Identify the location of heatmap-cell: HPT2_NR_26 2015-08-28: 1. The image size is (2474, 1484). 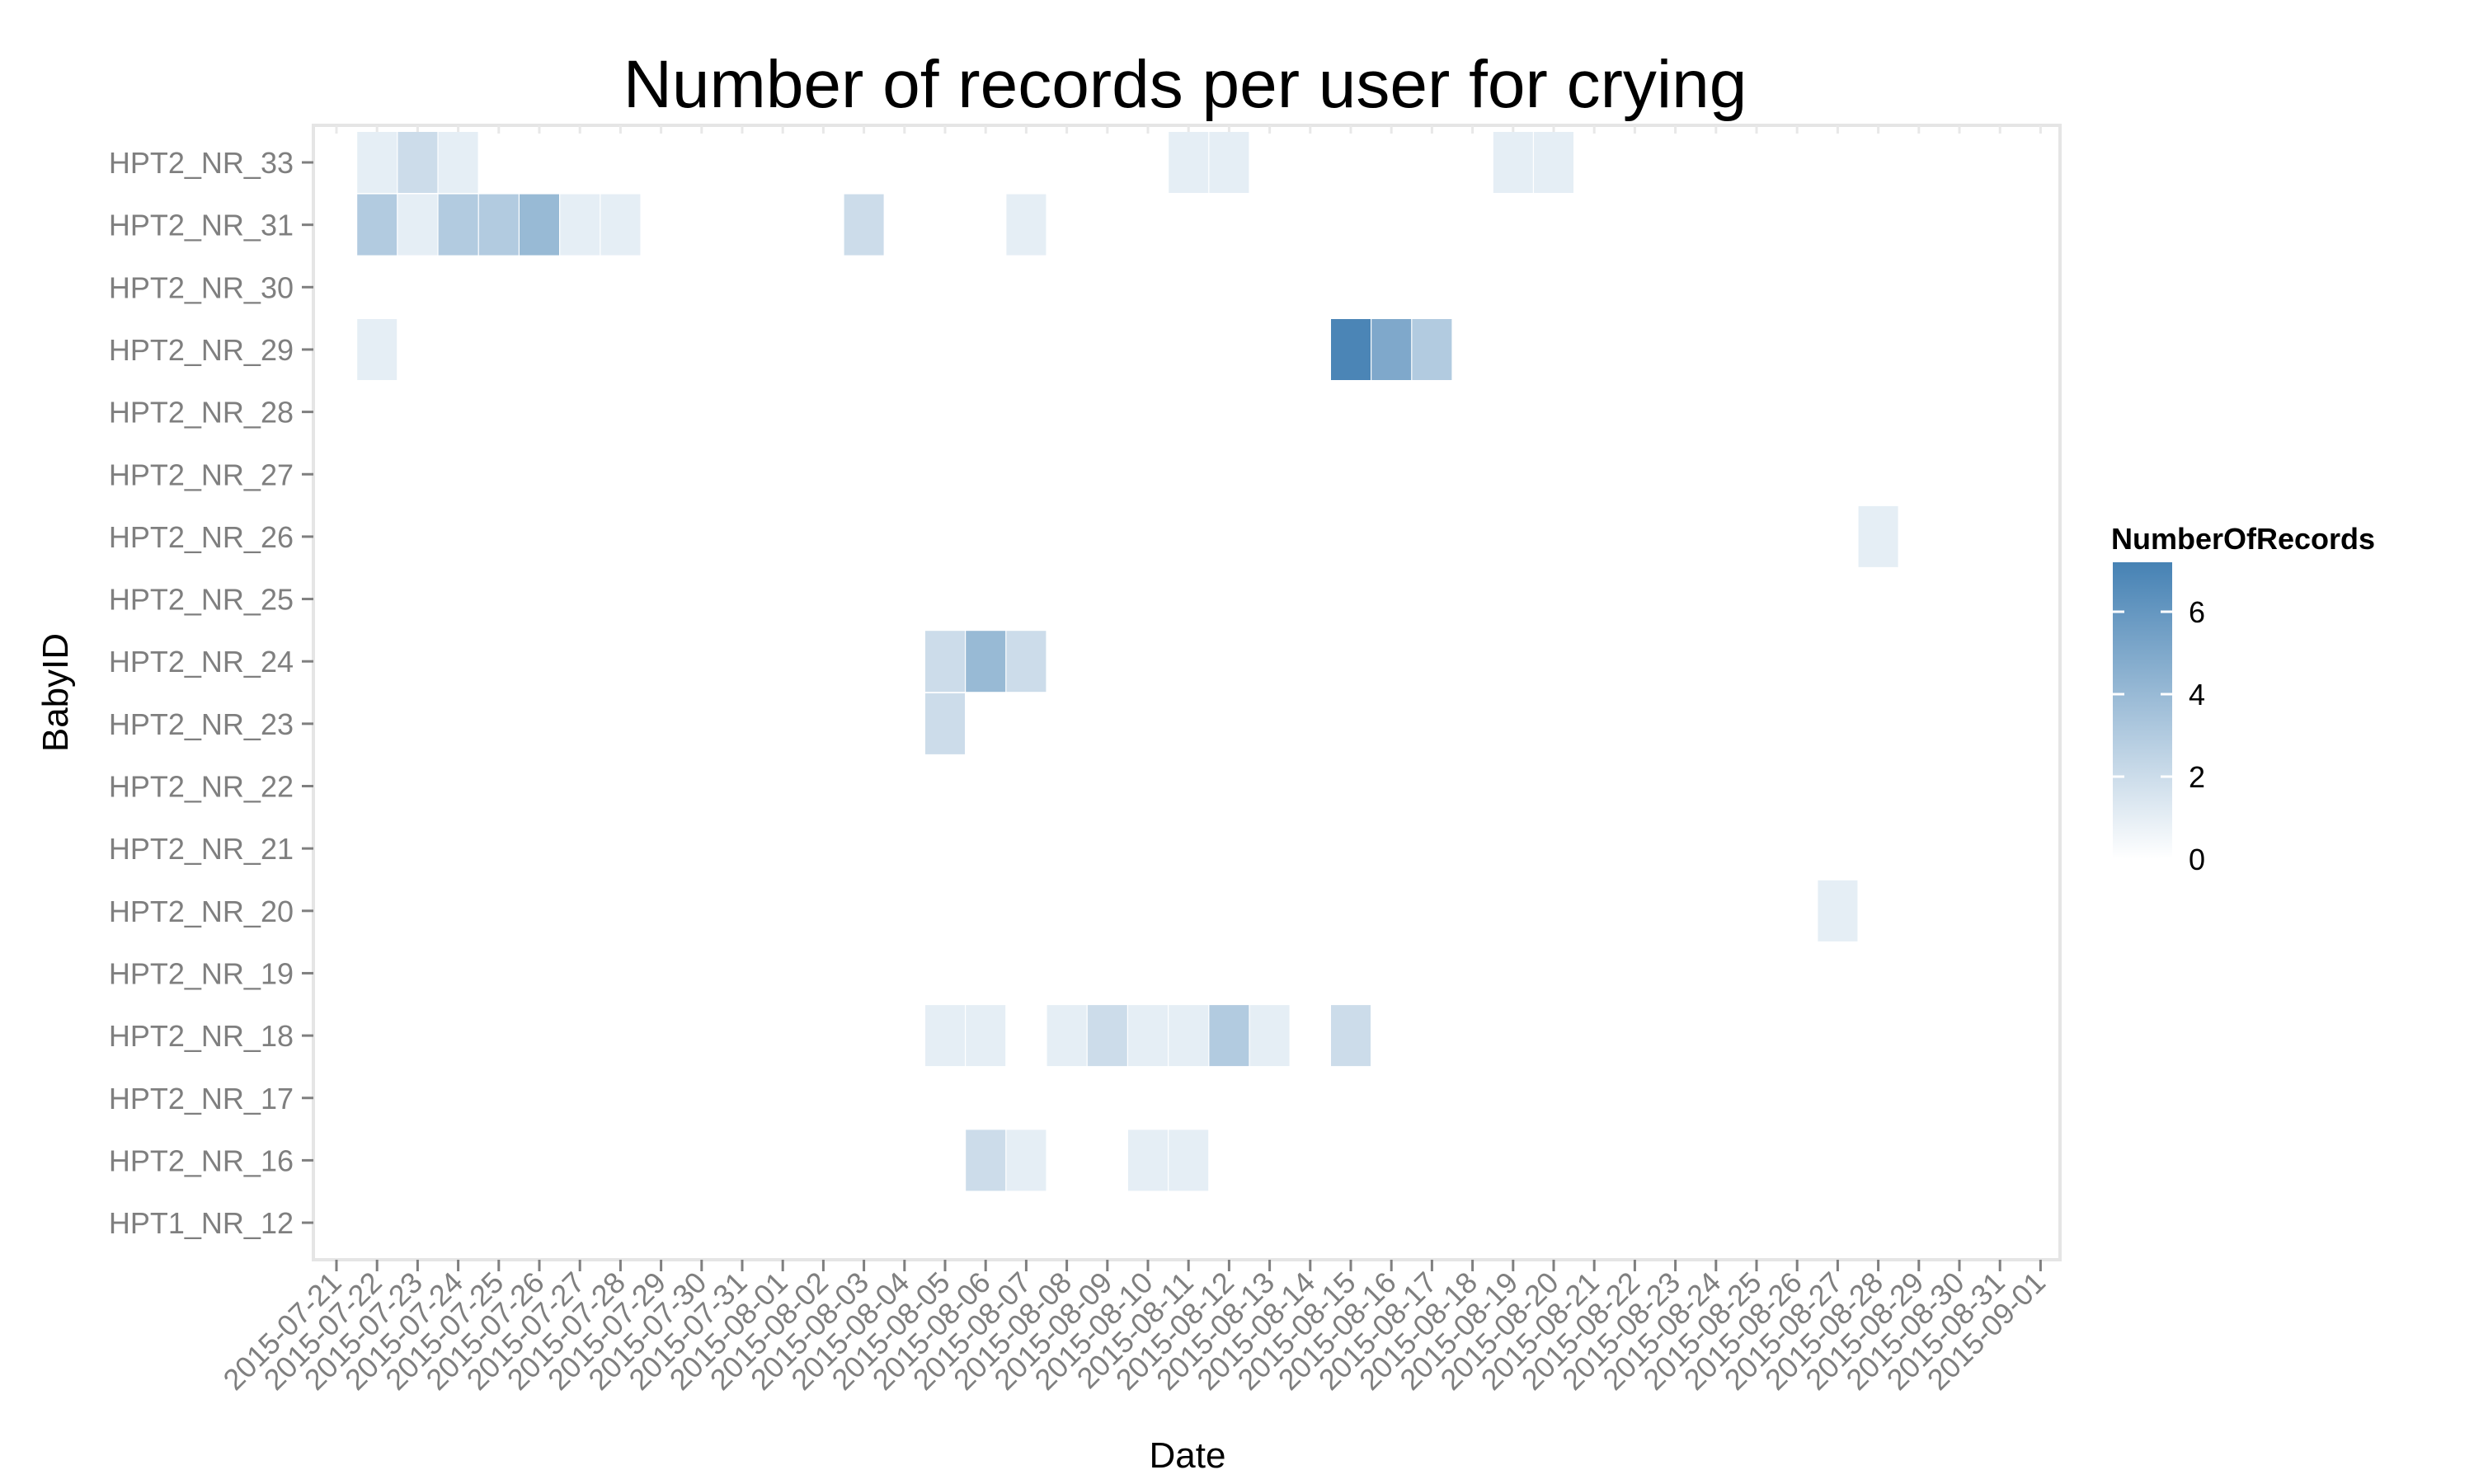
(1878, 536).